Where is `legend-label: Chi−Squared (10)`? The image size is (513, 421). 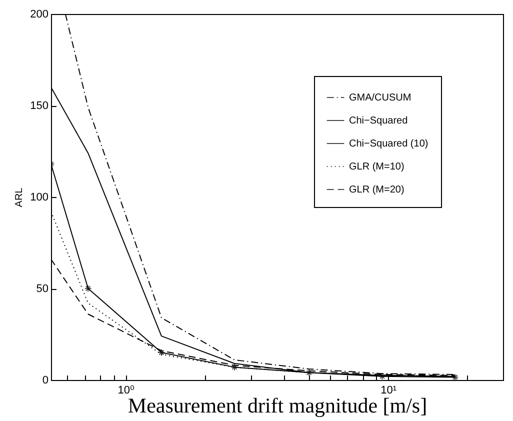 legend-label: Chi−Squared (10) is located at coordinates (388, 144).